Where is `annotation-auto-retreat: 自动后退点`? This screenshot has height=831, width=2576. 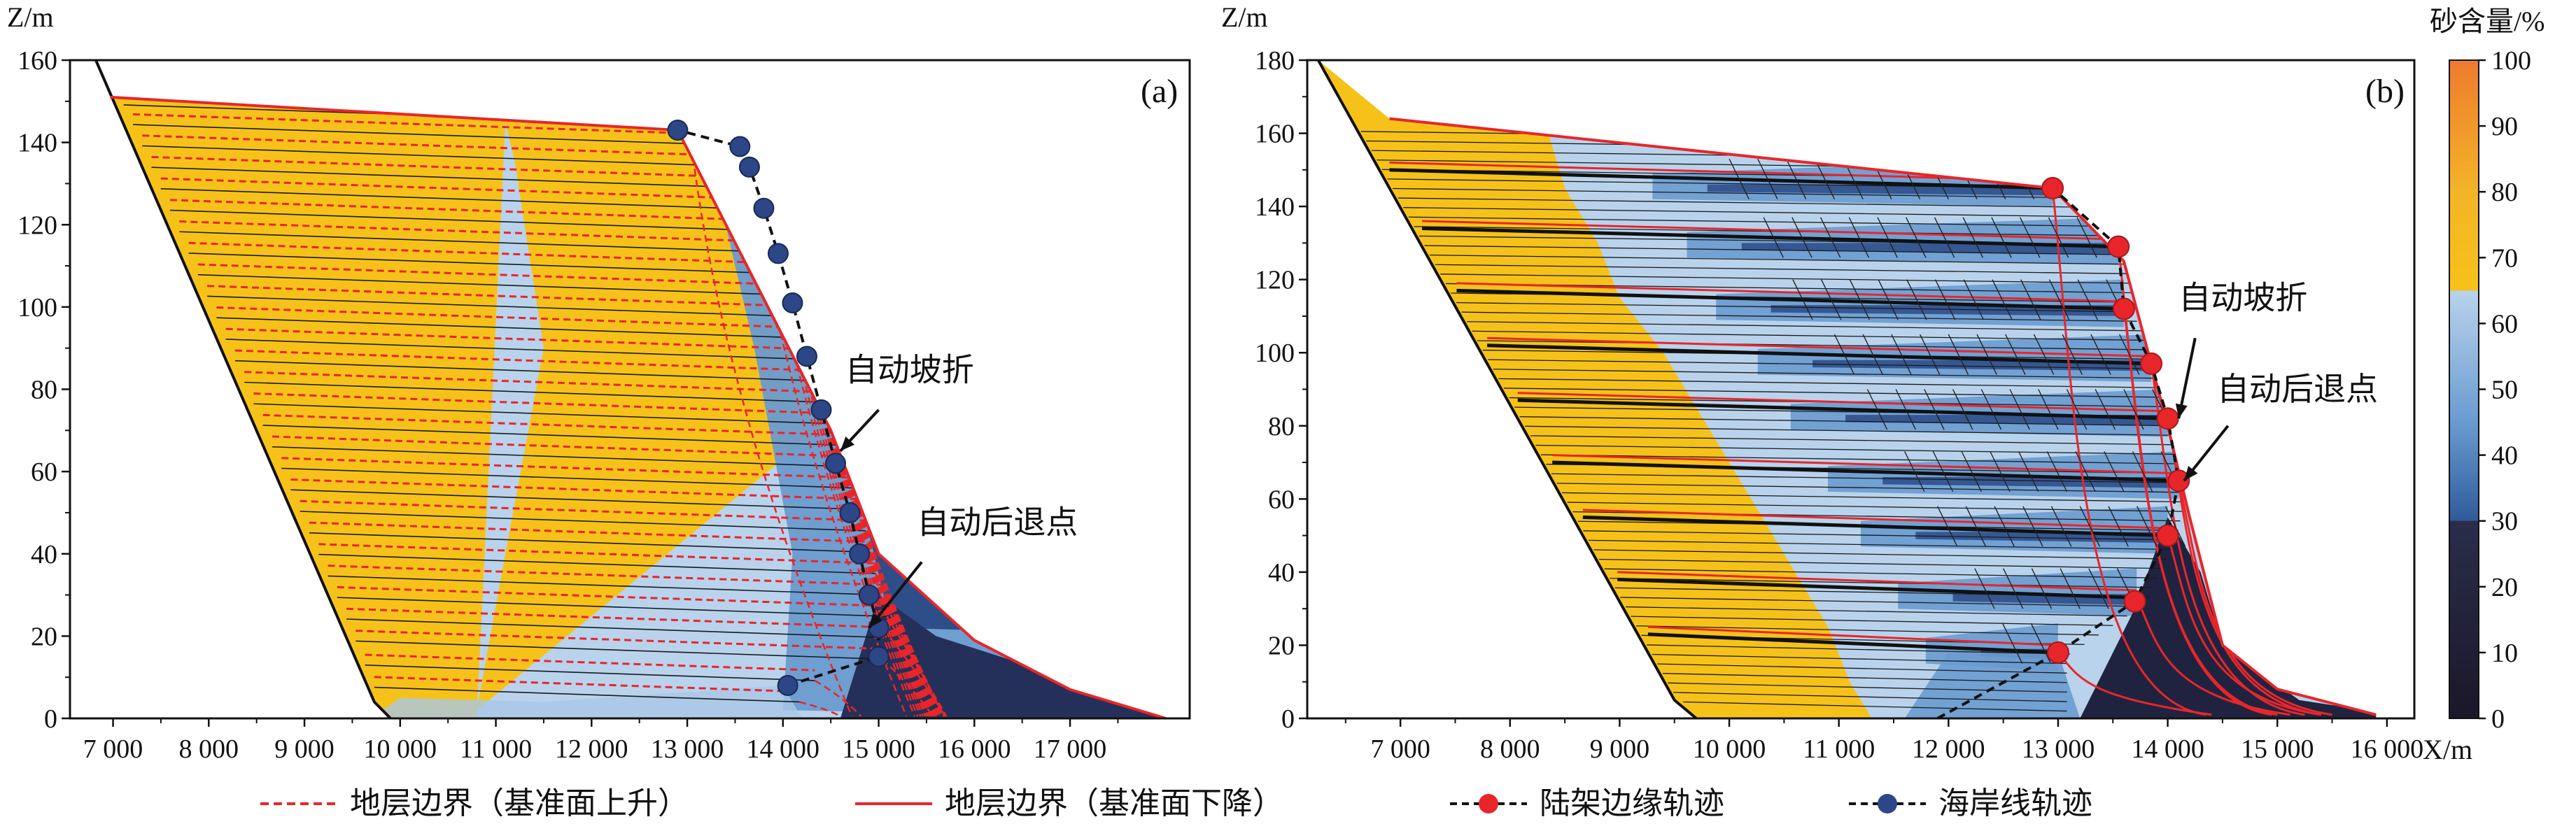 annotation-auto-retreat: 自动后退点 is located at coordinates (997, 522).